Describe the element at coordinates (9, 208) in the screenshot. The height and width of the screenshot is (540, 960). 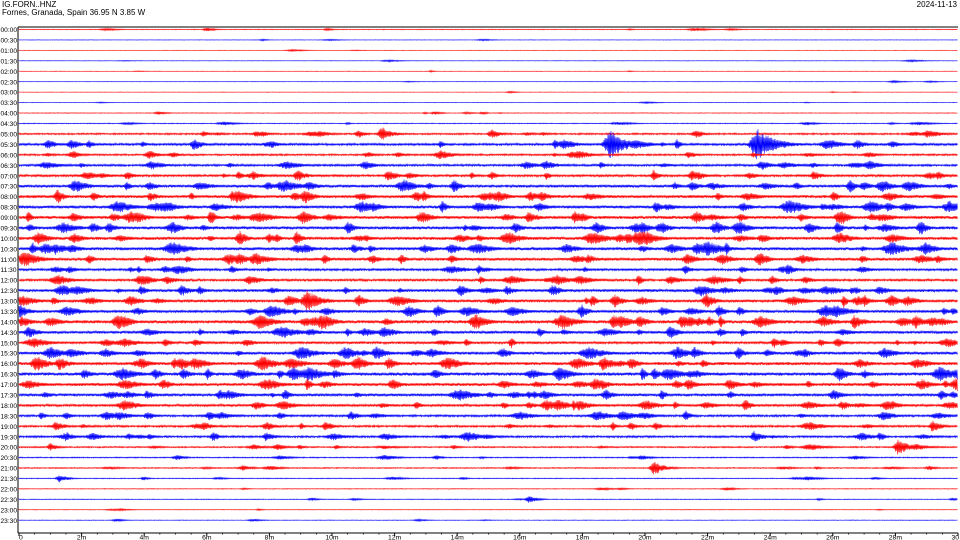
I see `row-label: 08:30` at that location.